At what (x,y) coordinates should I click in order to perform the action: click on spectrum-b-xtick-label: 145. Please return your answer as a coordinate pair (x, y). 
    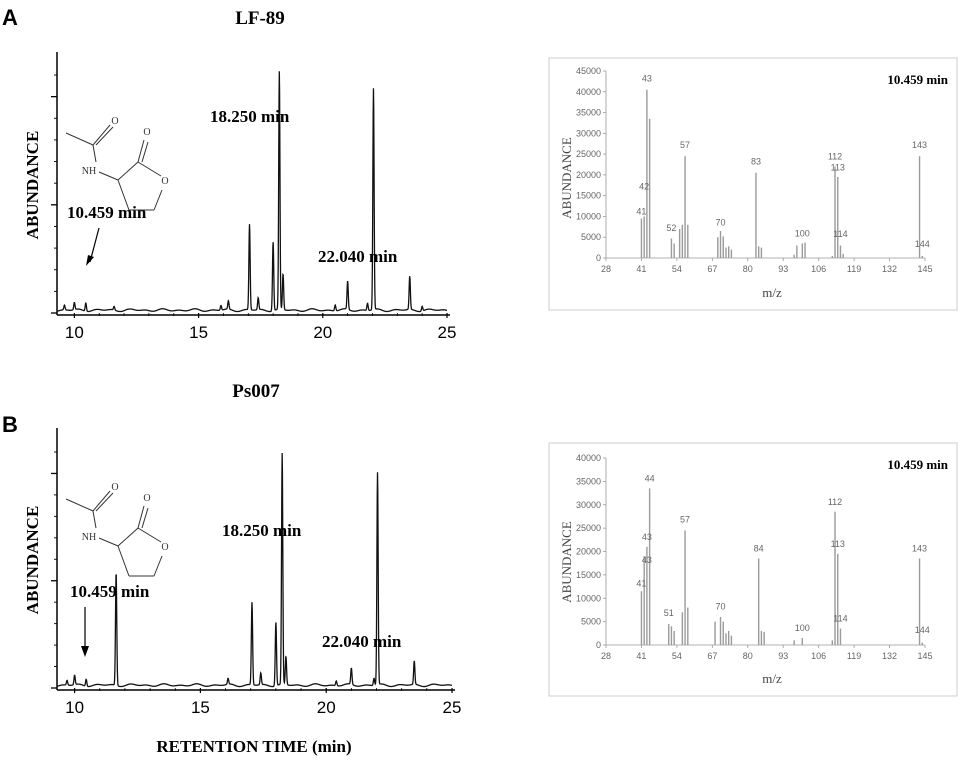
    Looking at the image, I should click on (924, 656).